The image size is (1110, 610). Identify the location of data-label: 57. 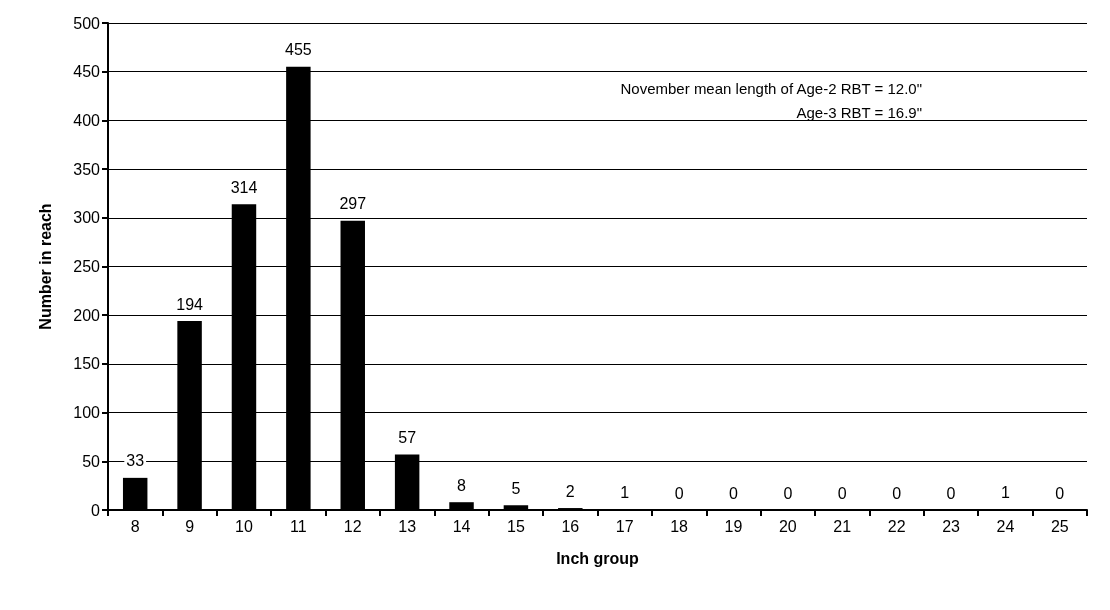
(407, 437).